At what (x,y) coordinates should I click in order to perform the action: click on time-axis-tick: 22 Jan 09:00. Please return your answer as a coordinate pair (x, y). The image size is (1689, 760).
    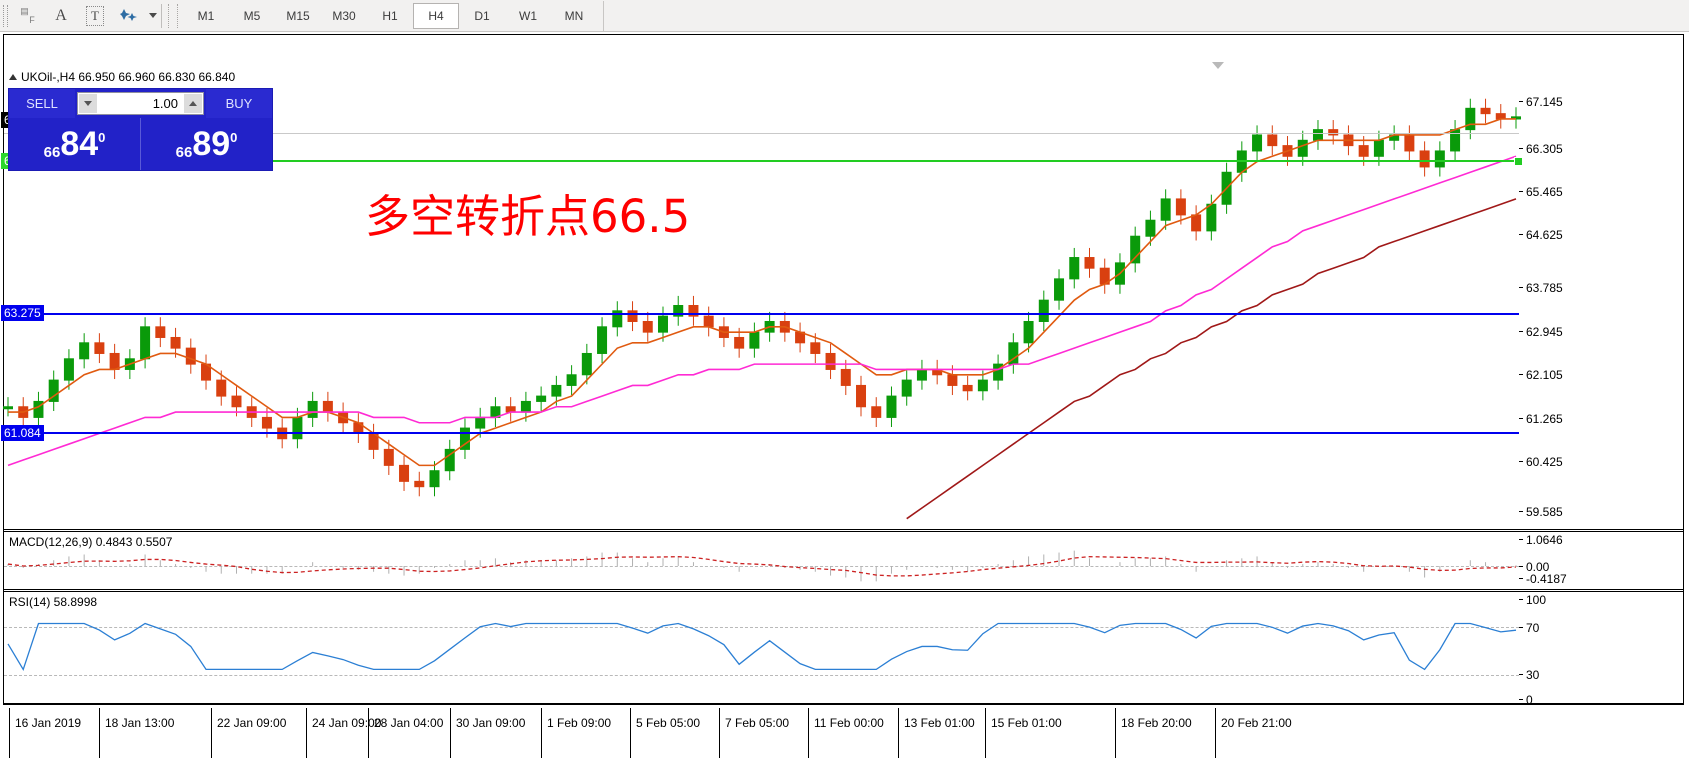
    Looking at the image, I should click on (252, 723).